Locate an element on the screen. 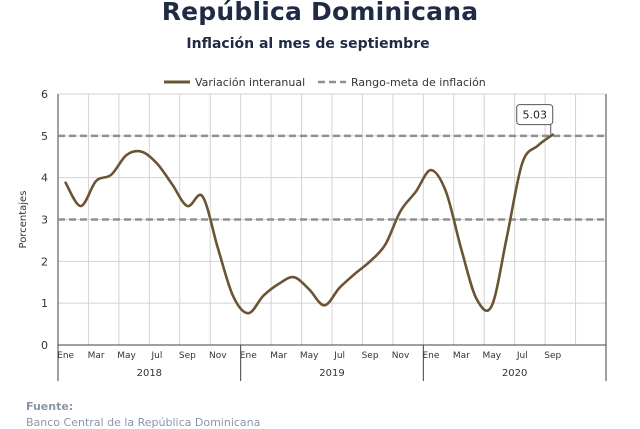  chart-subtitle: Inflación al mes de septiembre is located at coordinates (308, 44).